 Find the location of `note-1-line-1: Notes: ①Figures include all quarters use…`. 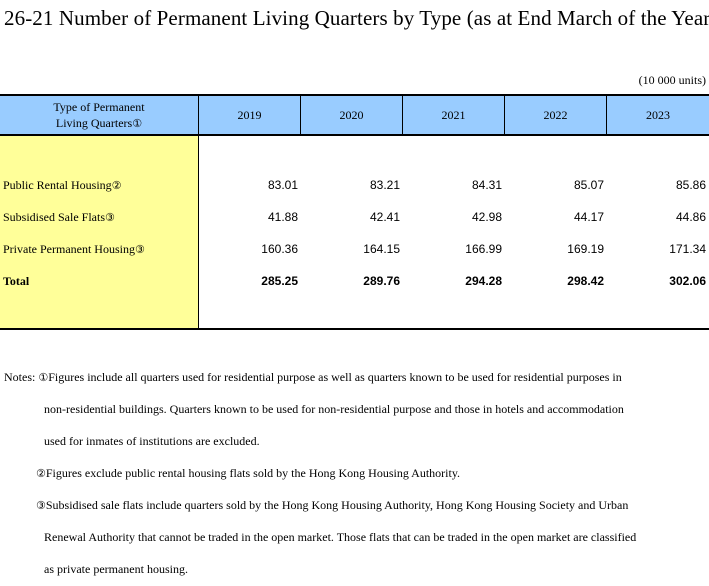

note-1-line-1: Notes: ①Figures include all quarters use… is located at coordinates (313, 377).